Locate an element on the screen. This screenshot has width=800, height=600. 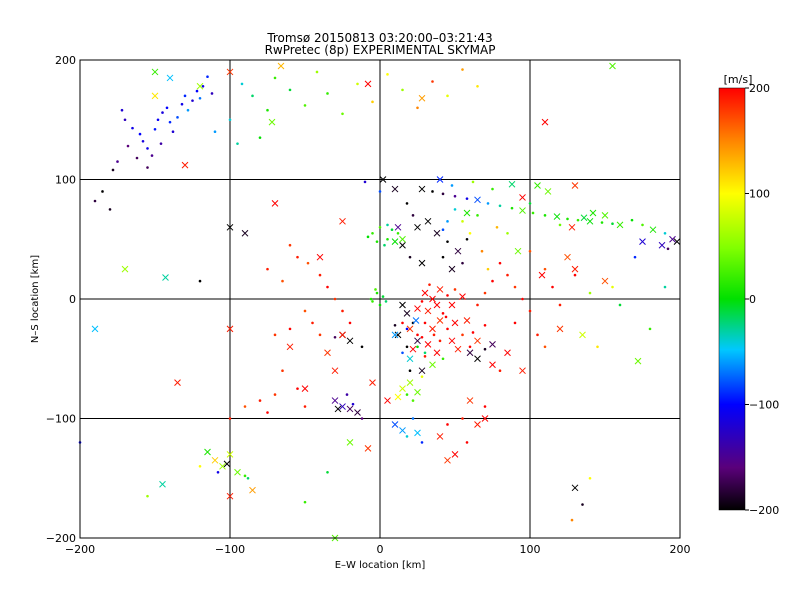
colorbar-ticks: 200 100 0 −100 −200 is located at coordinates (762, 299).